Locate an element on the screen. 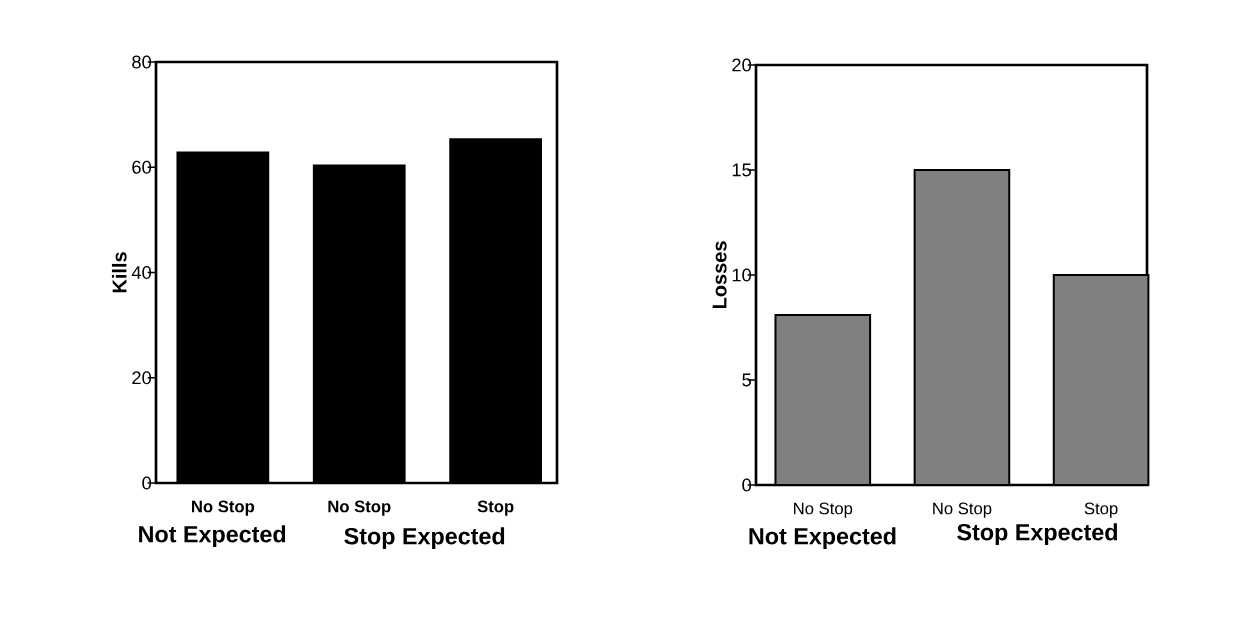 The image size is (1246, 628). y-tick-label: 10 is located at coordinates (742, 275).